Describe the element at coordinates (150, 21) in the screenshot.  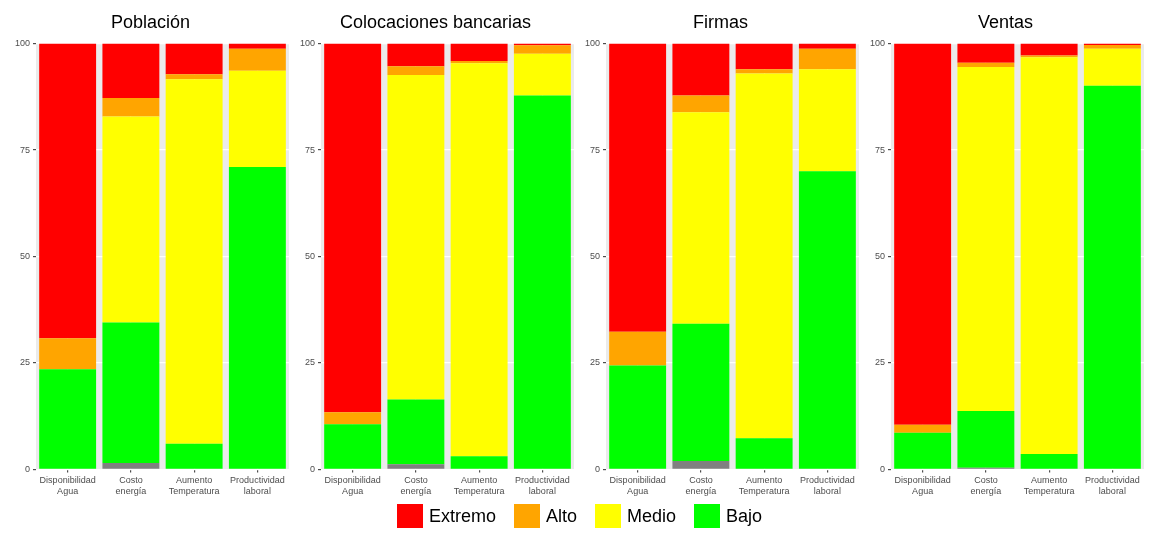
I see `chart-title: Población` at that location.